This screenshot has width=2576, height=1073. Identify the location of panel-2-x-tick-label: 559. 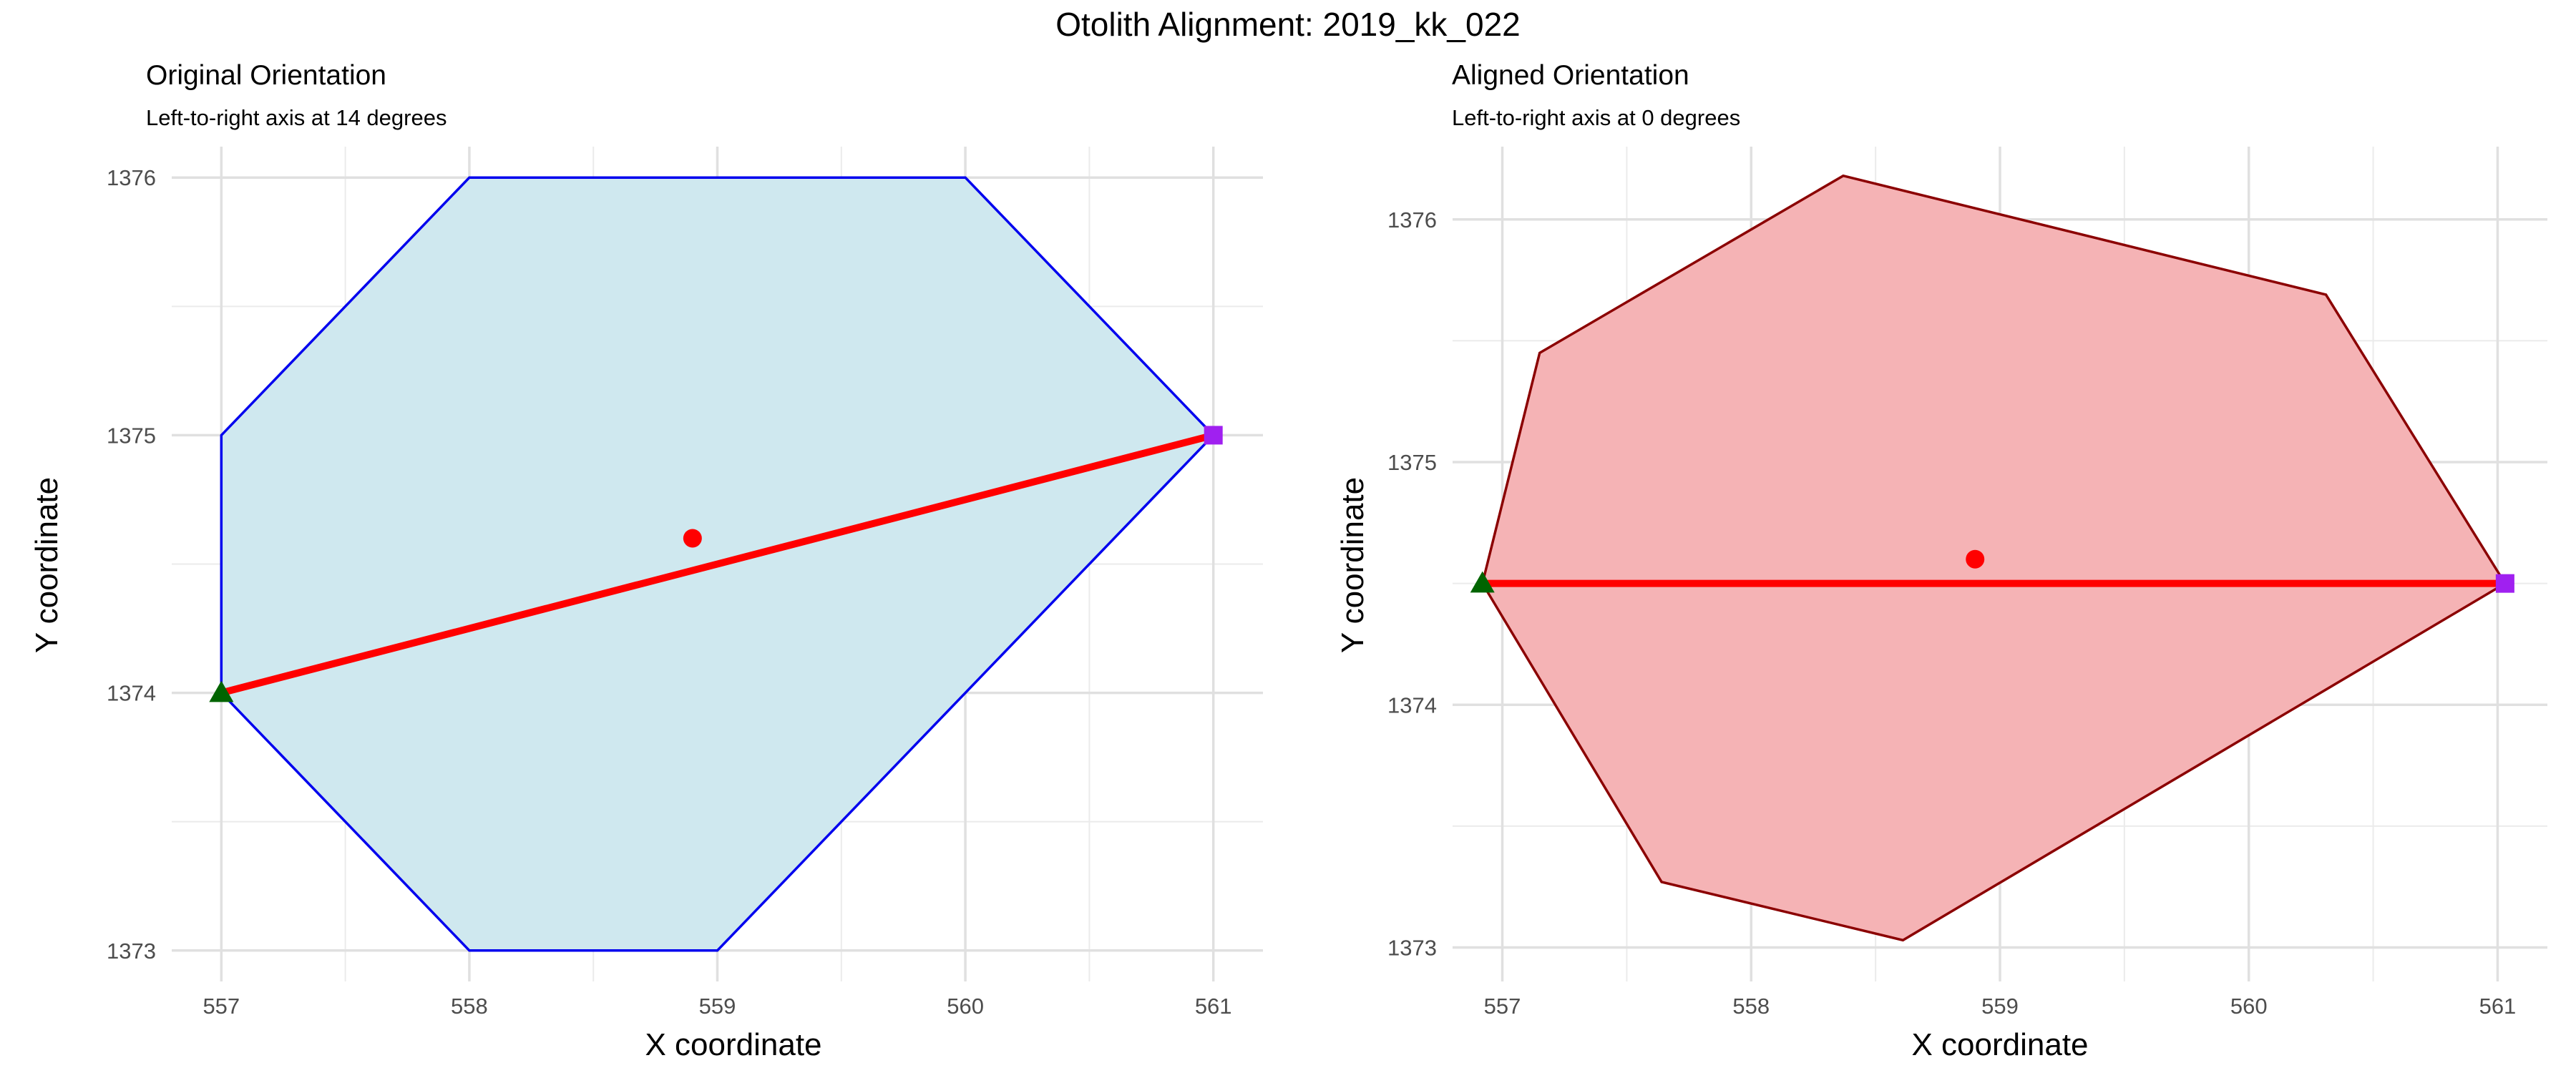
(2000, 1007).